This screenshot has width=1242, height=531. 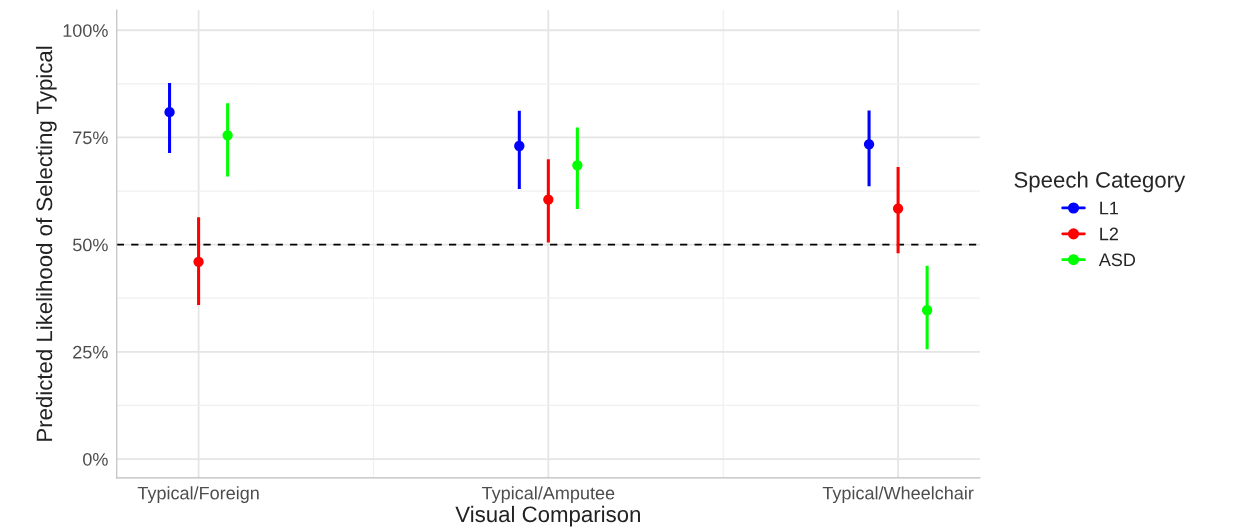 What do you see at coordinates (46, 243) in the screenshot?
I see `y-axis-title: Predicted Likelihood of Selecting Typical` at bounding box center [46, 243].